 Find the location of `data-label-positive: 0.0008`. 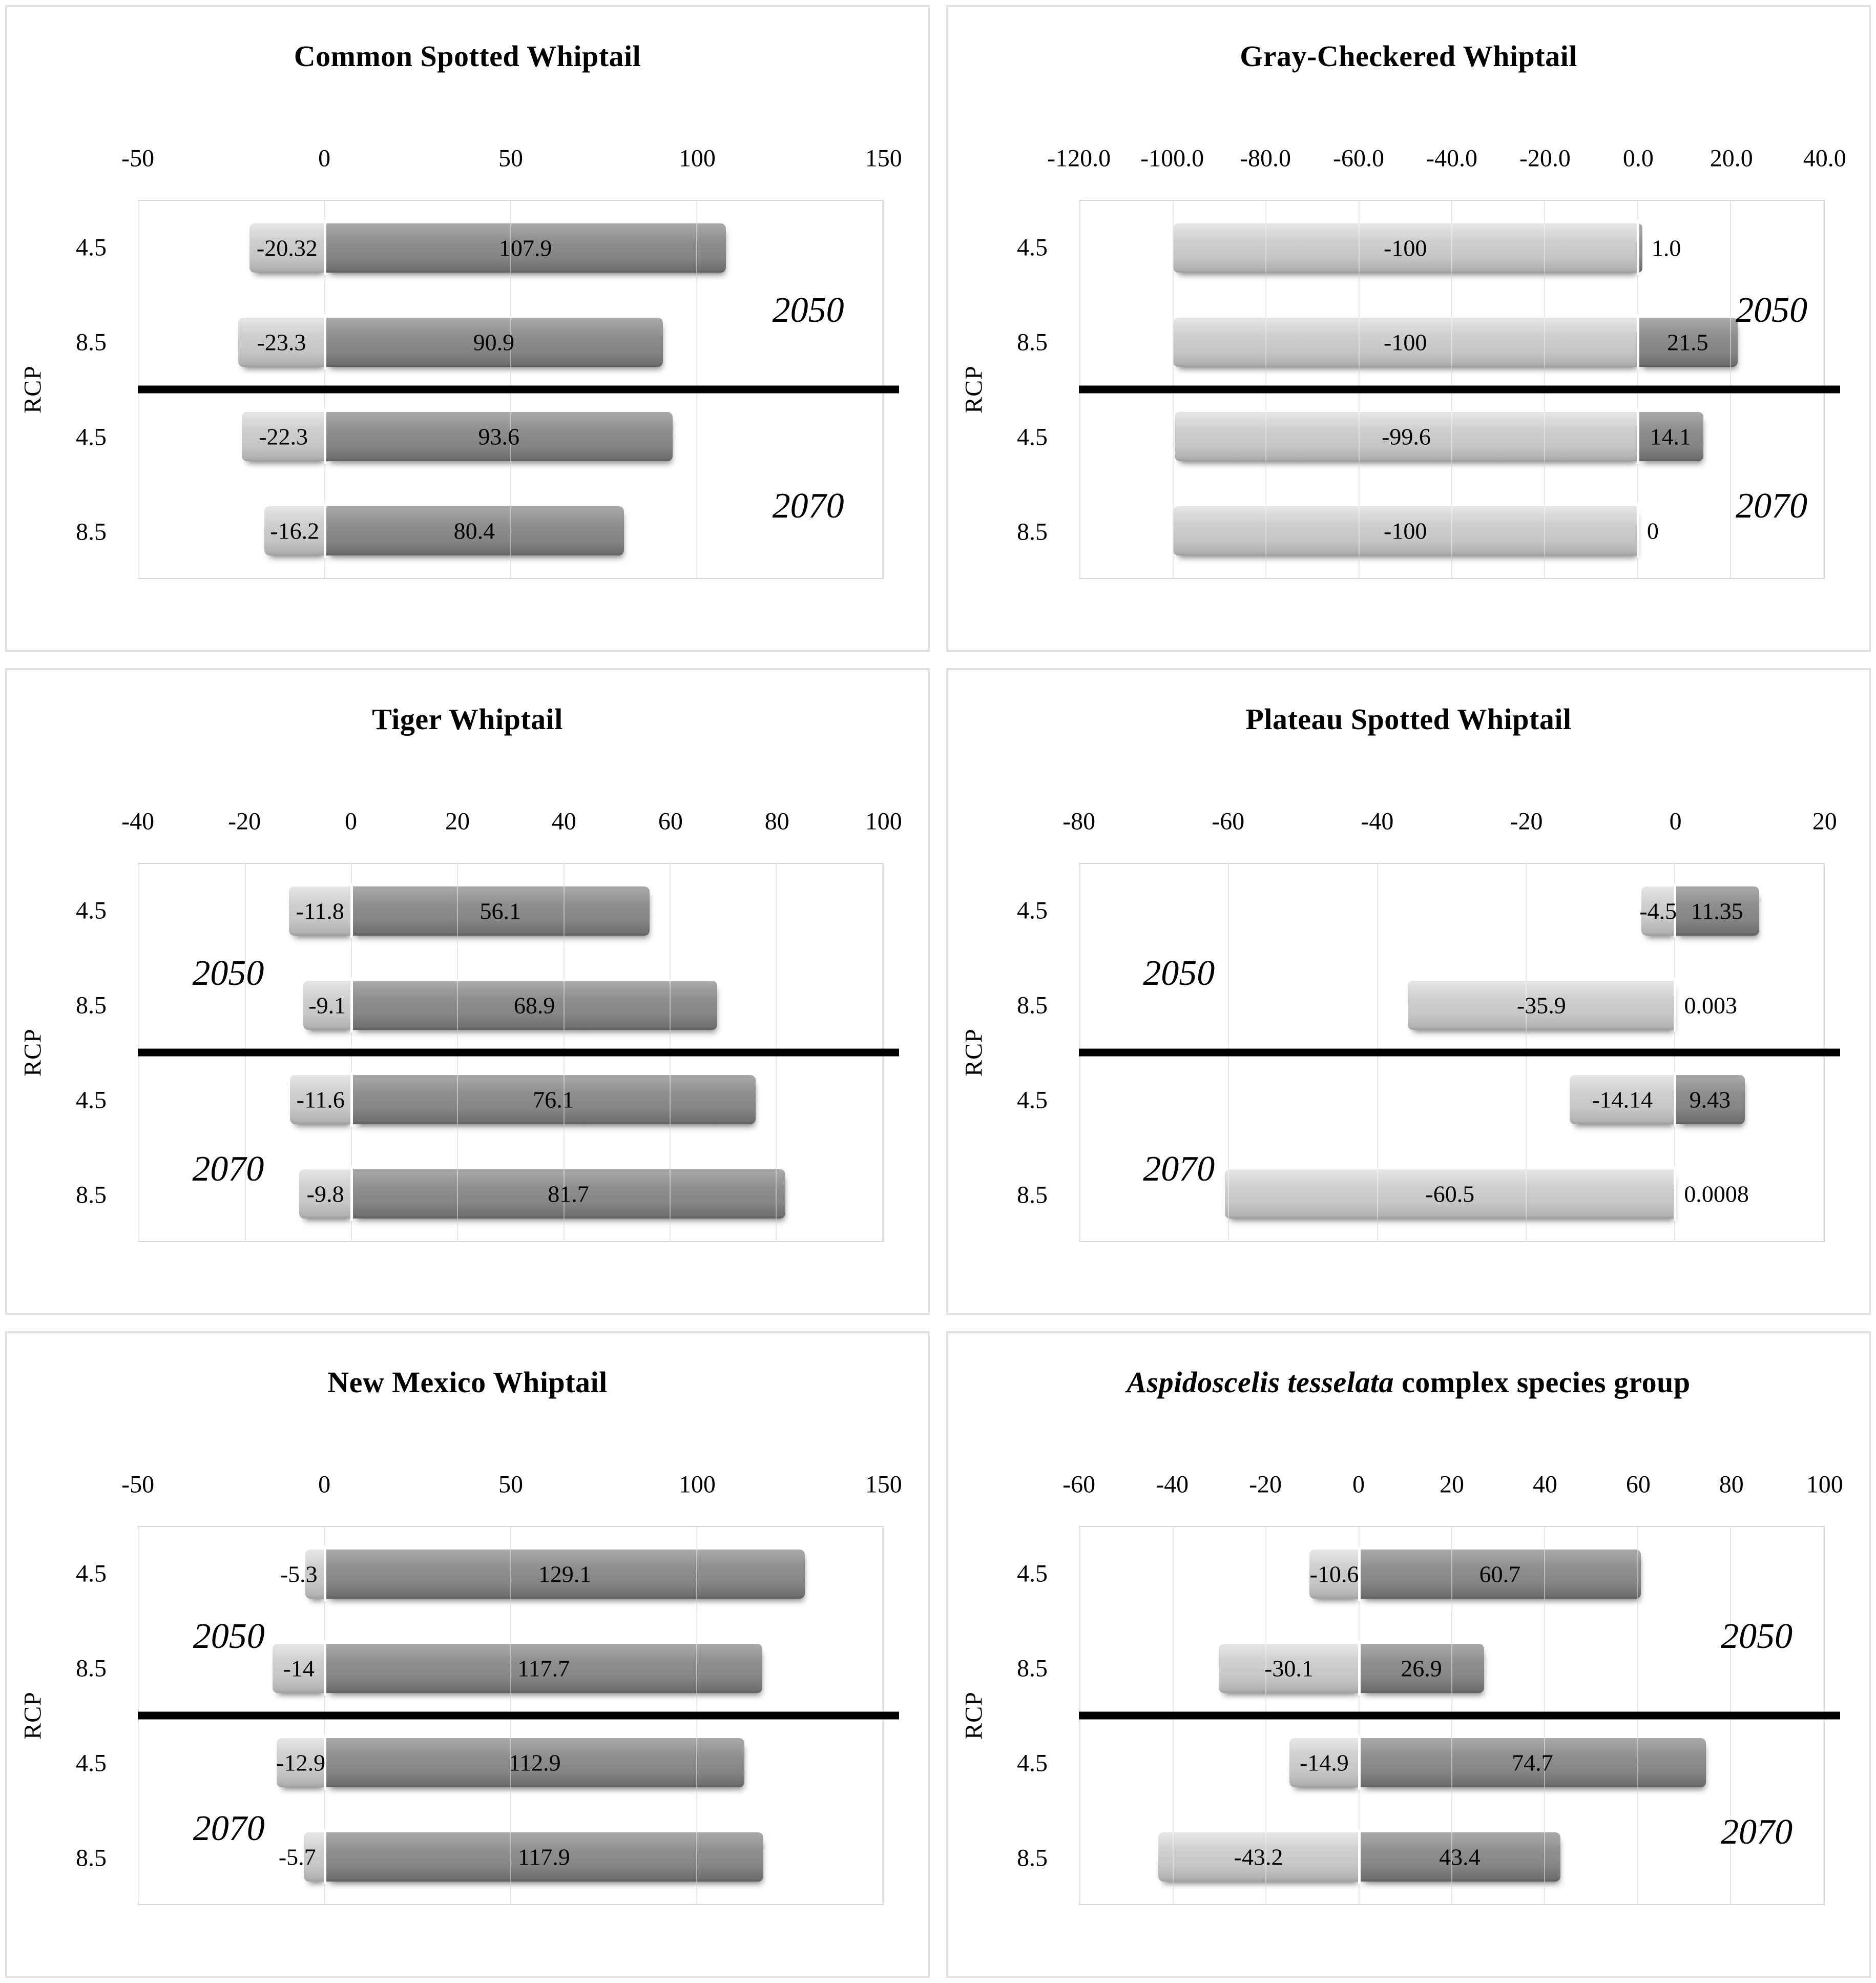

data-label-positive: 0.0008 is located at coordinates (1716, 1194).